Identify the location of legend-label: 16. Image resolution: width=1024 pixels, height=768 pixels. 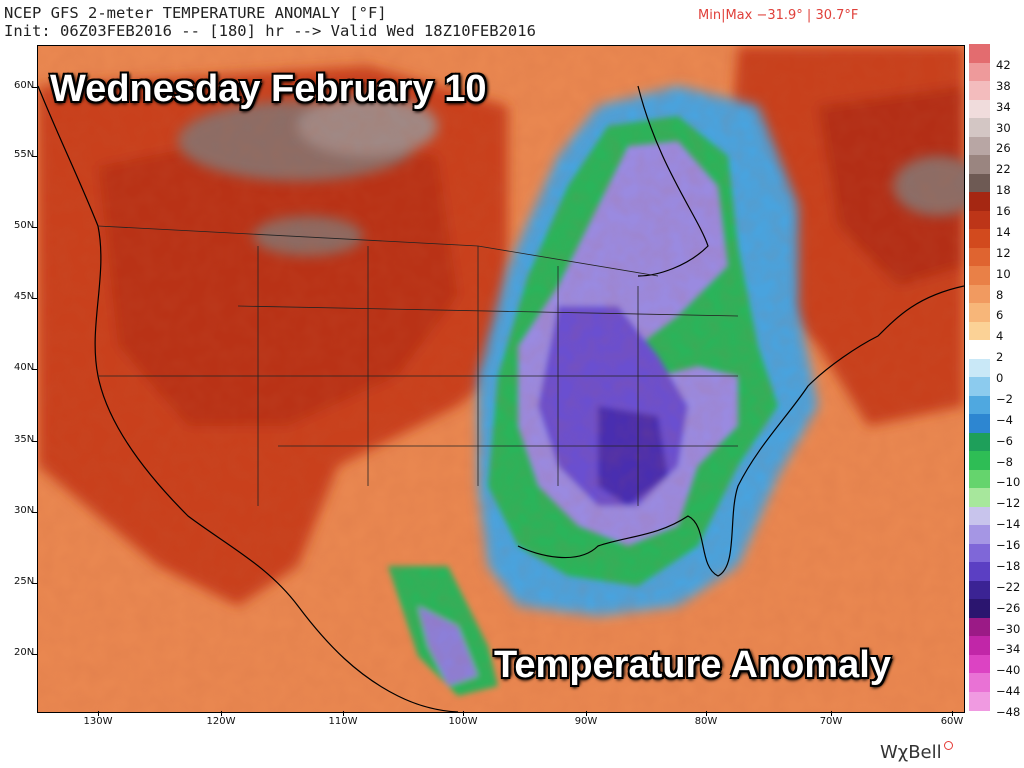
(1003, 211).